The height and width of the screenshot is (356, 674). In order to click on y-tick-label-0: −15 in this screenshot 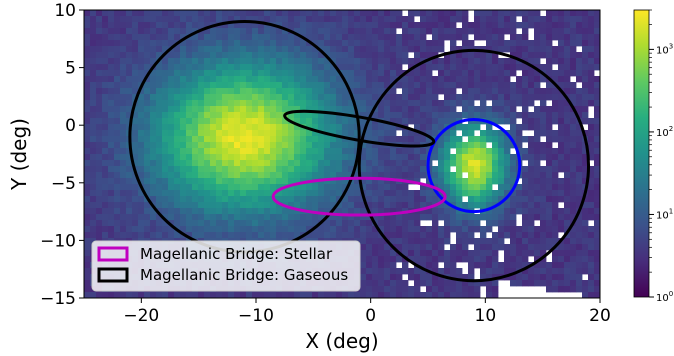, I will do `click(58, 299)`.